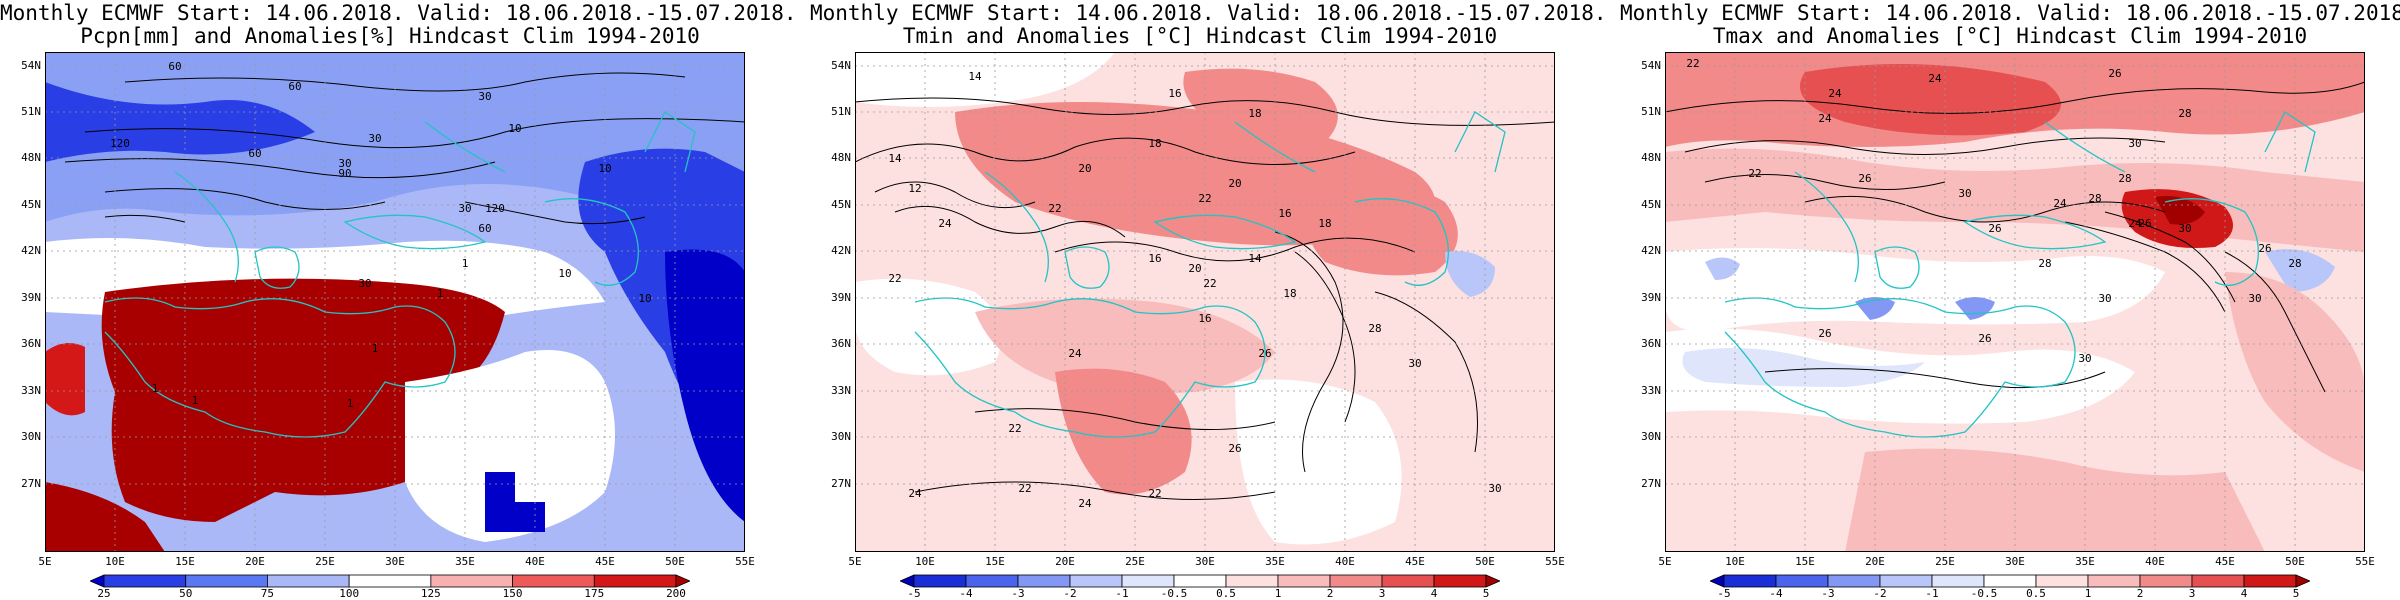 The width and height of the screenshot is (2400, 600). Describe the element at coordinates (344, 173) in the screenshot. I see `contour-label: 90` at that location.